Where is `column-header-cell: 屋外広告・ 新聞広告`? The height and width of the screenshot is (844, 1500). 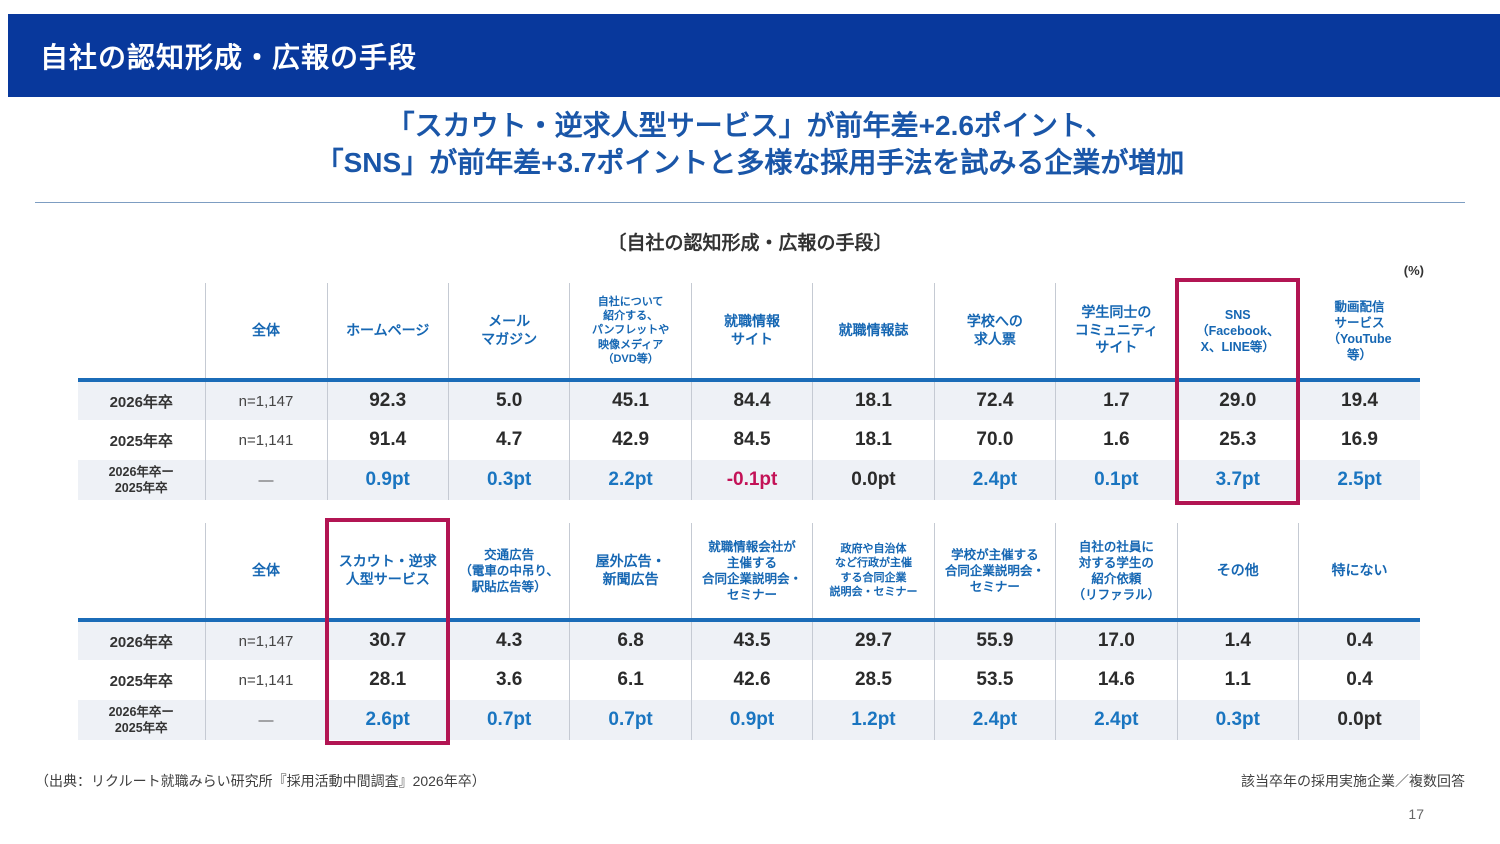
column-header-cell: 屋外広告・ 新聞広告 is located at coordinates (630, 572).